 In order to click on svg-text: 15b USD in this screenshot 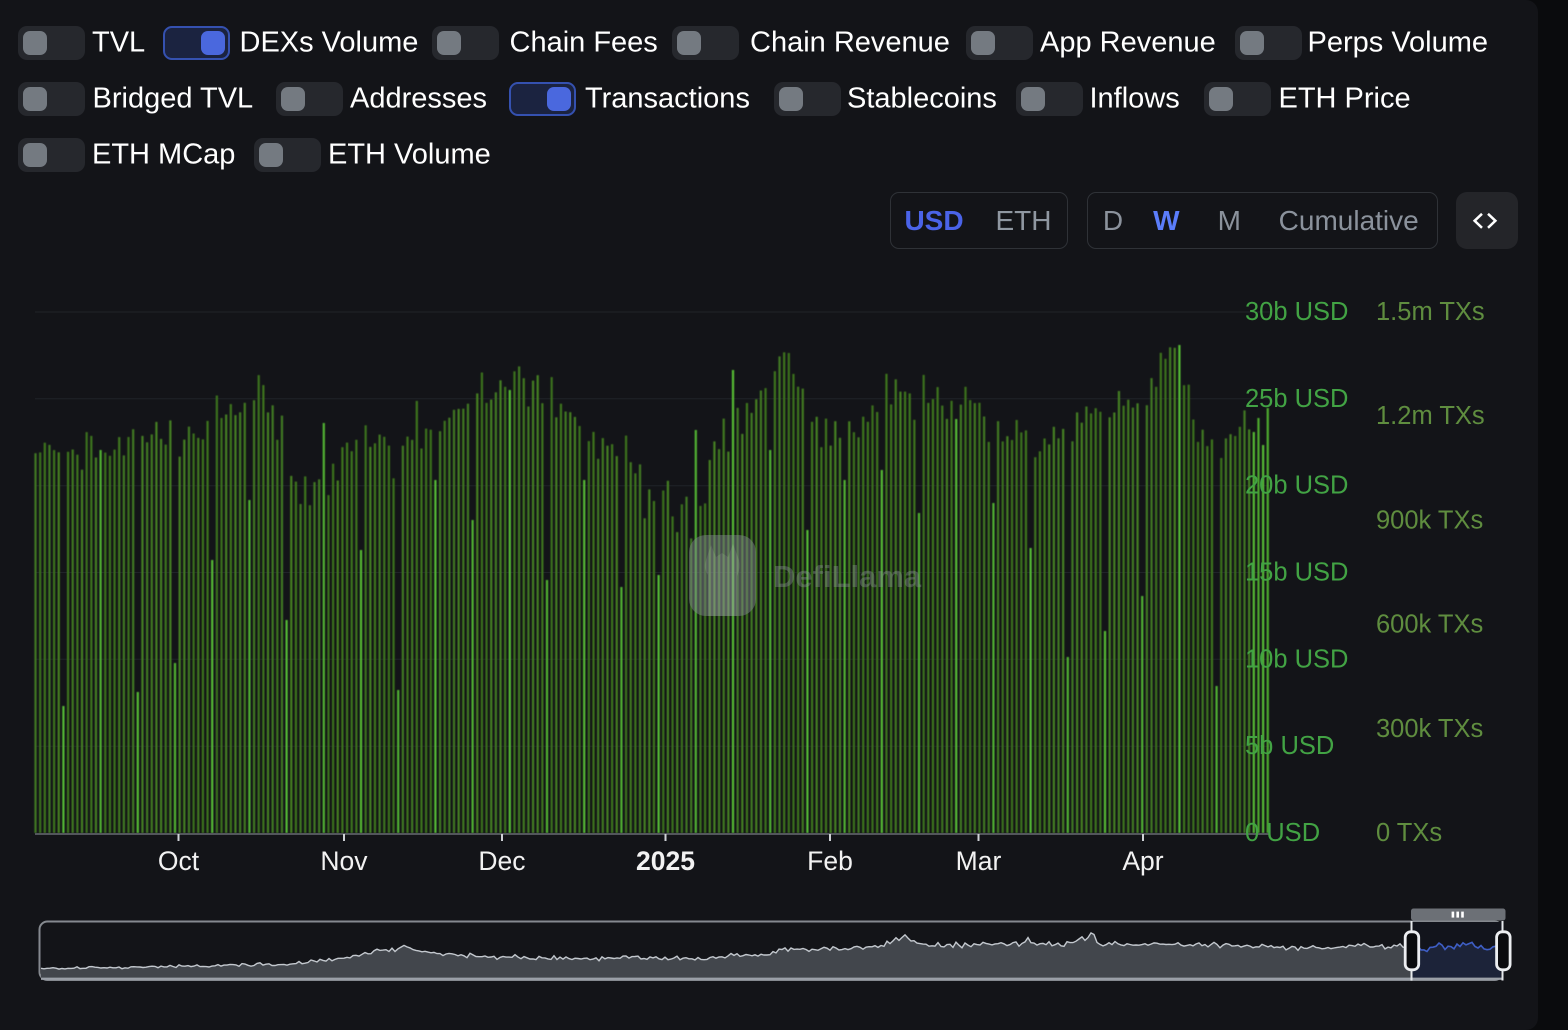, I will do `click(1296, 573)`.